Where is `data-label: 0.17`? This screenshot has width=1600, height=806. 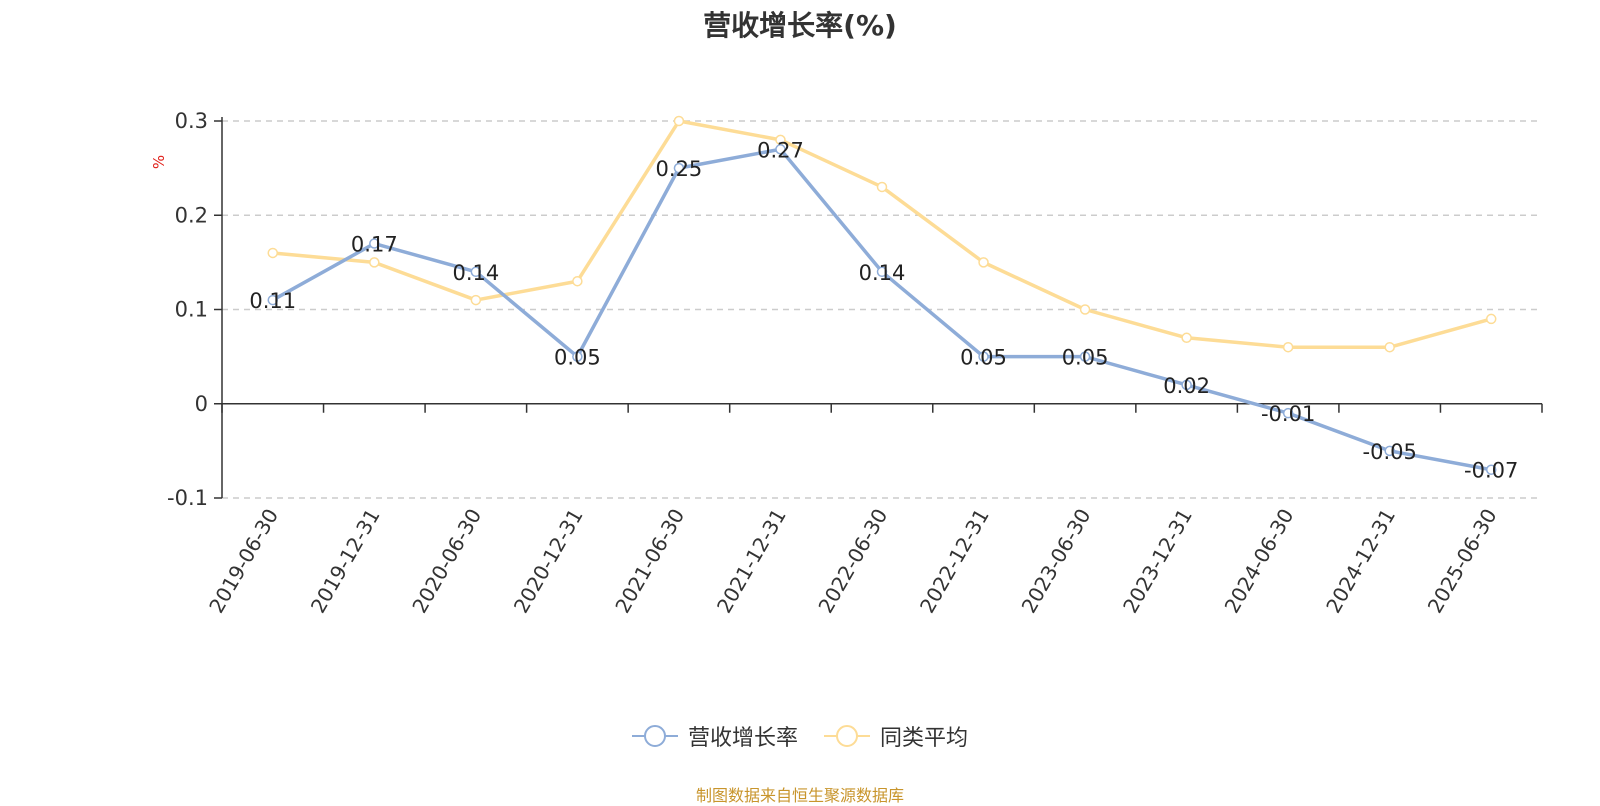
data-label: 0.17 is located at coordinates (374, 245).